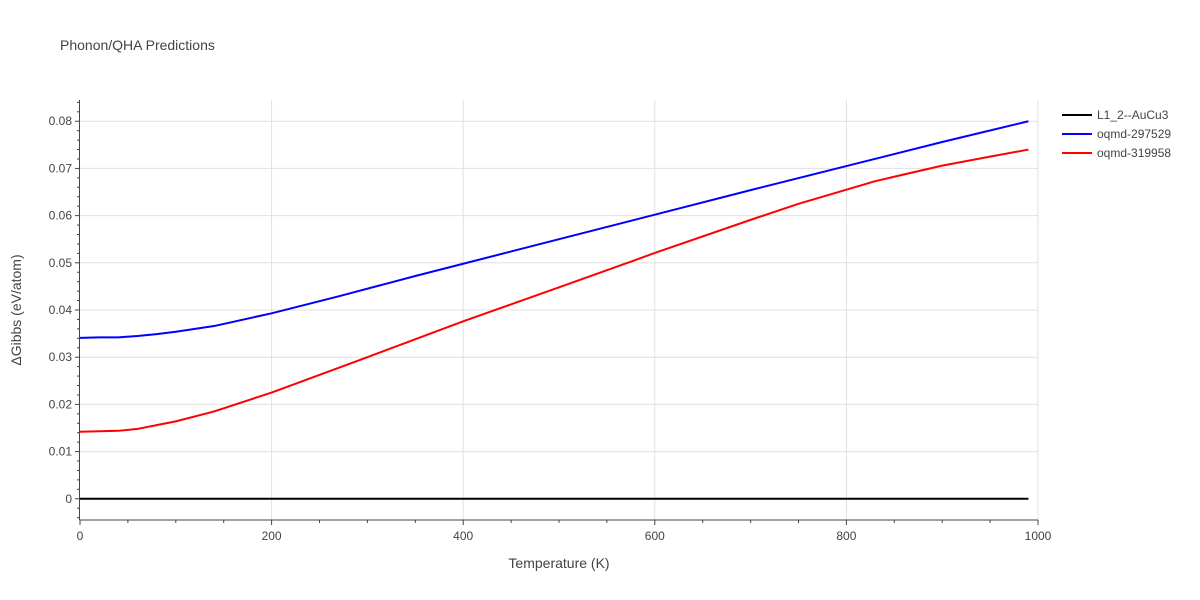  Describe the element at coordinates (558, 563) in the screenshot. I see `x-axis-title: Temperature (K)` at that location.